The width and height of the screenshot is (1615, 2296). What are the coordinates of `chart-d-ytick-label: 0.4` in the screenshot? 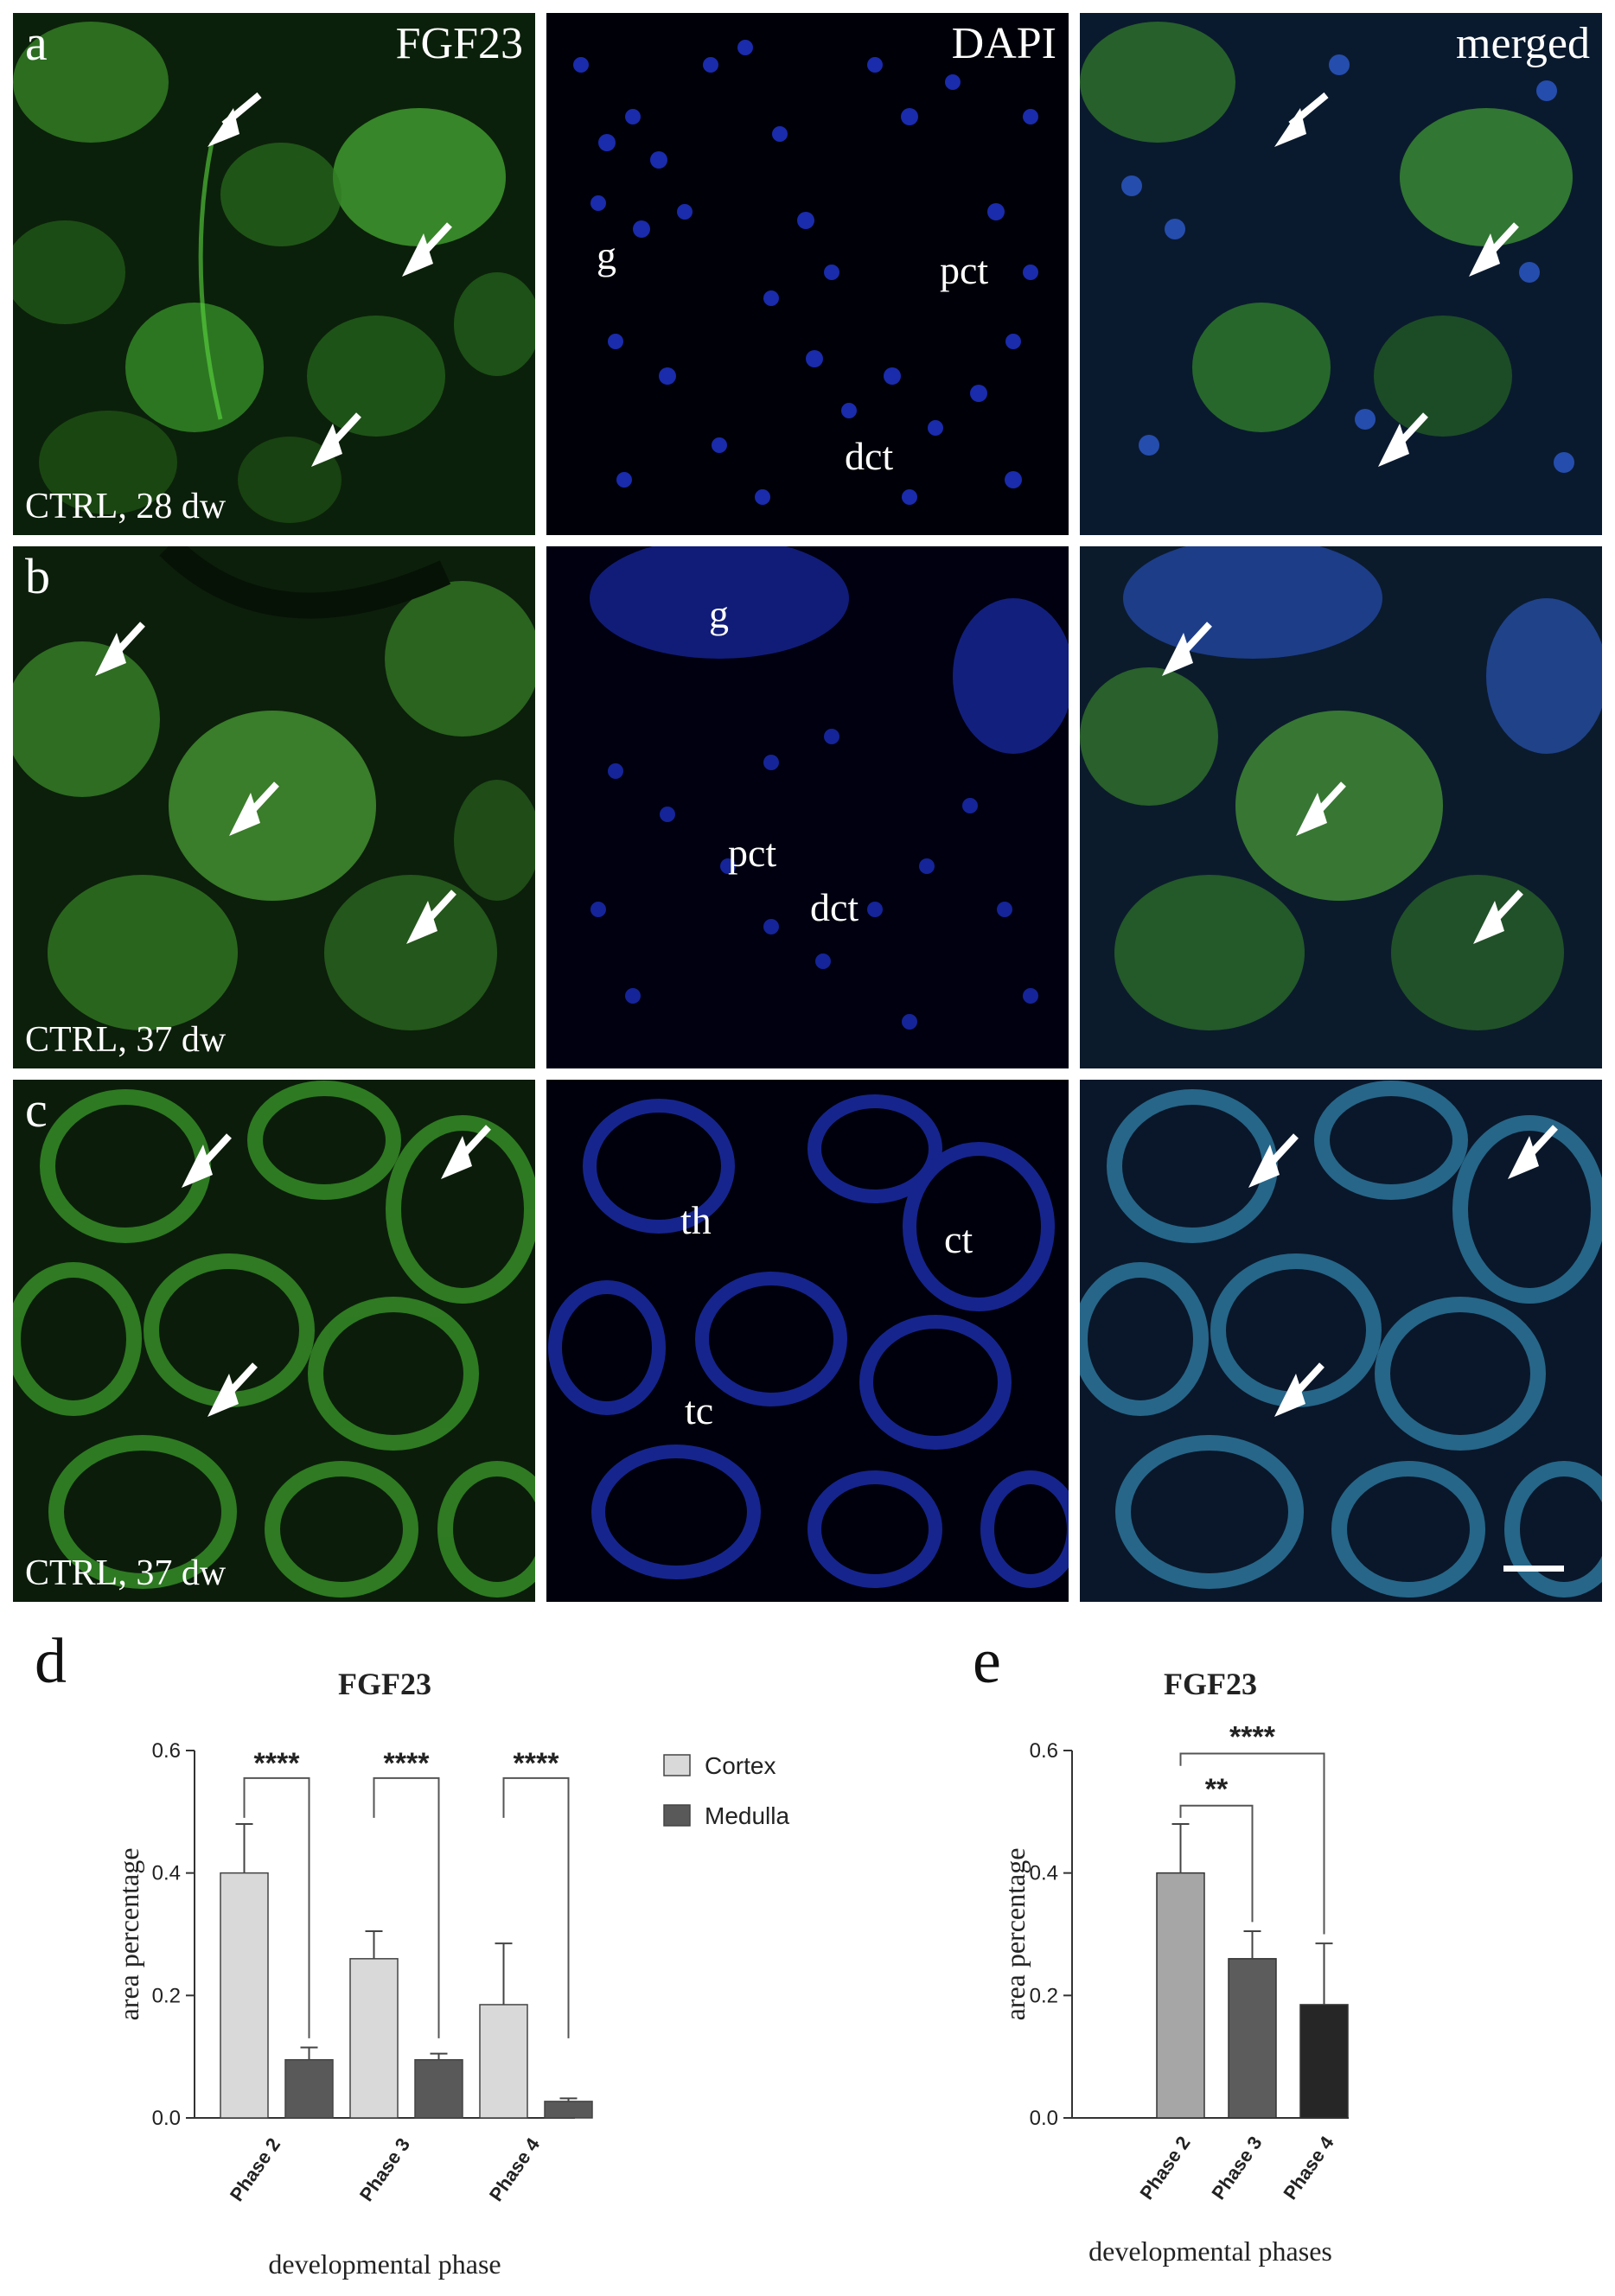 It's located at (166, 1873).